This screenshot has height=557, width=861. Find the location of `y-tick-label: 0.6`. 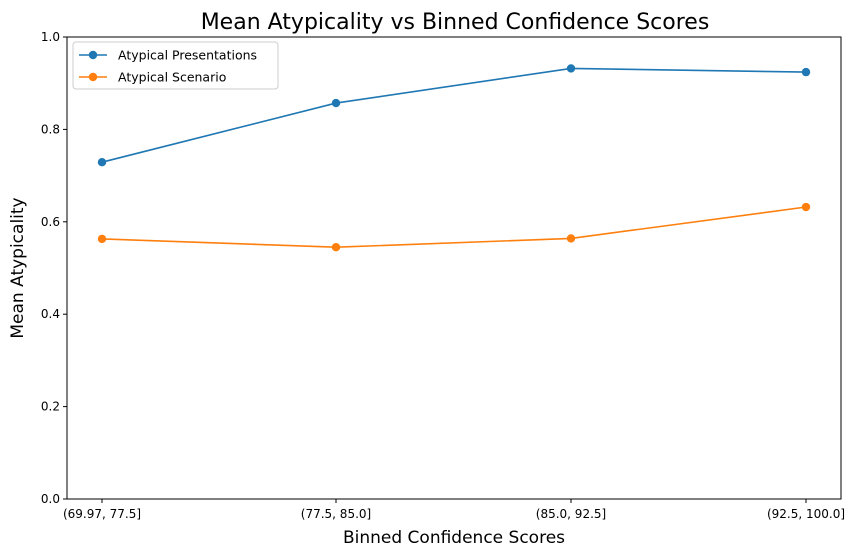

y-tick-label: 0.6 is located at coordinates (50, 222).